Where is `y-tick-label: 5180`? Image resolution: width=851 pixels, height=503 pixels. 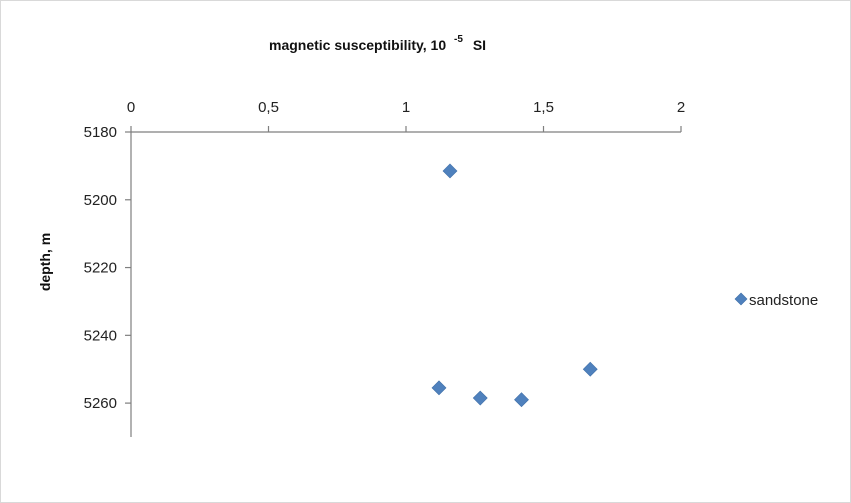 y-tick-label: 5180 is located at coordinates (100, 132).